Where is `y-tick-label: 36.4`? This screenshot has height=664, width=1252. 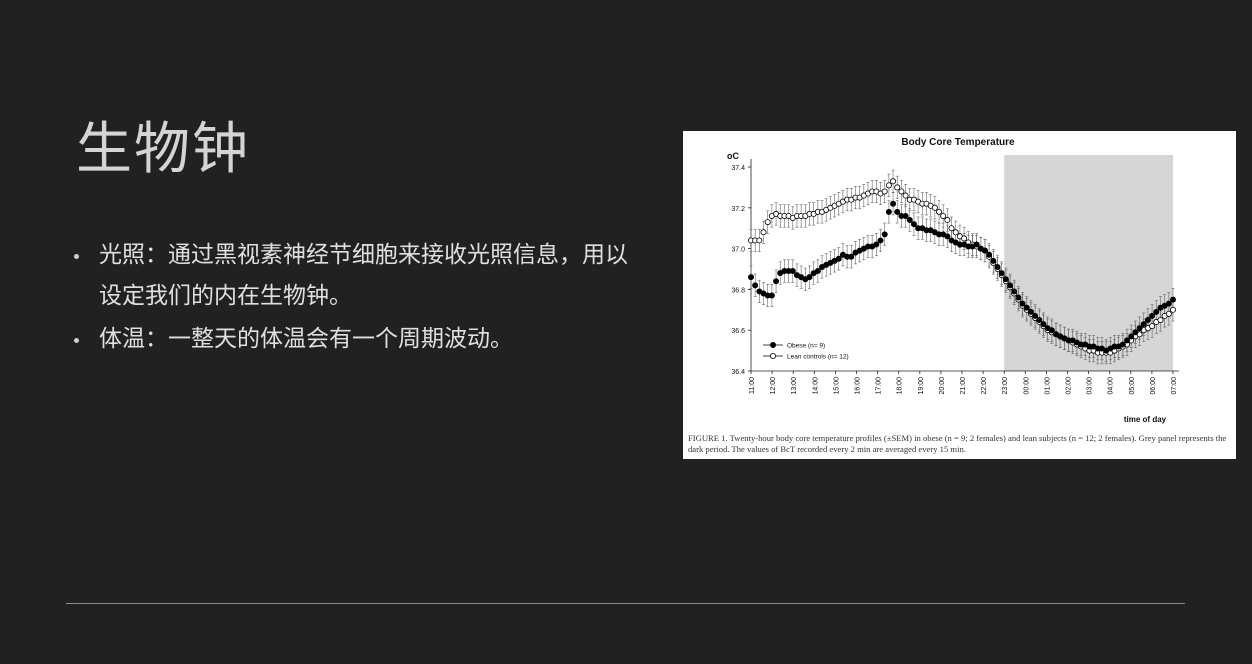
y-tick-label: 36.4 is located at coordinates (738, 372).